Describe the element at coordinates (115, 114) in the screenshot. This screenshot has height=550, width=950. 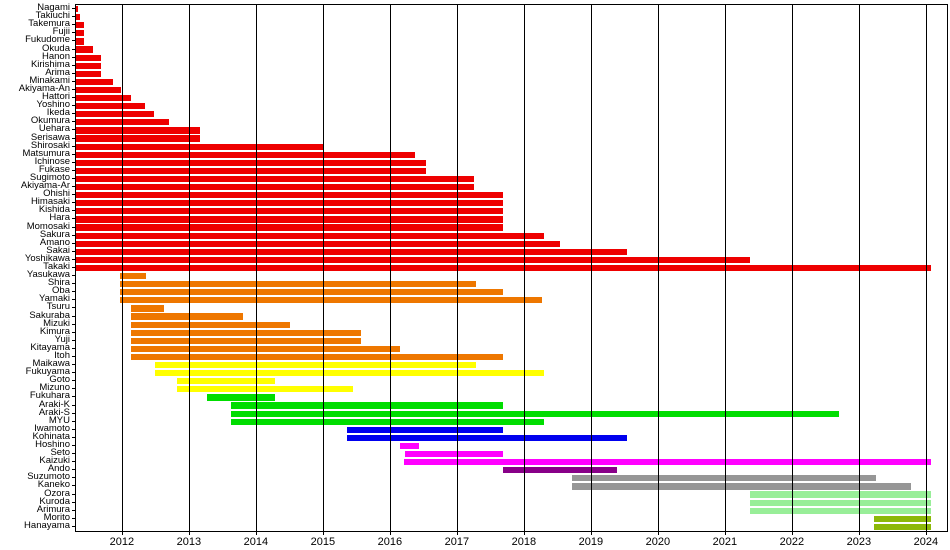
I see `bar-ikeda` at that location.